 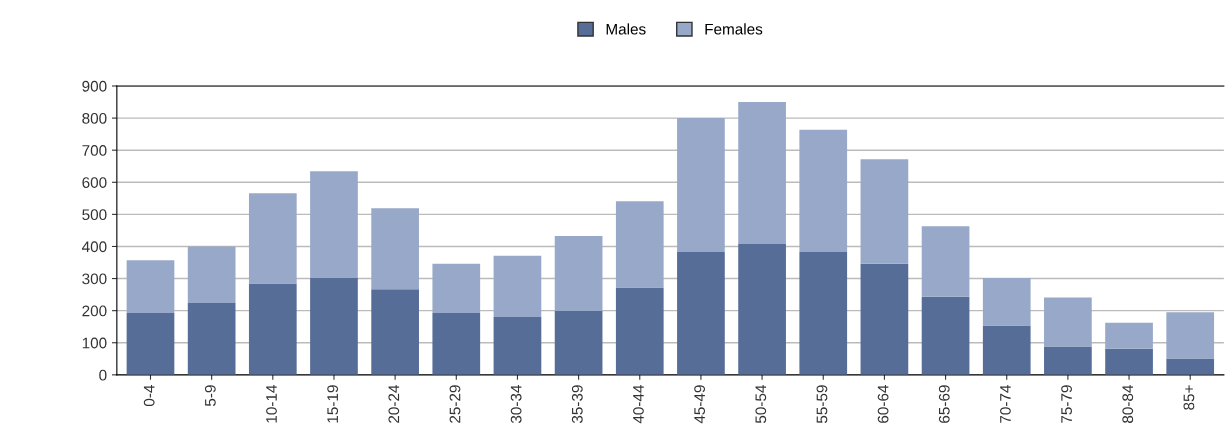 I want to click on x-tick-label: 60-64, so click(x=883, y=404).